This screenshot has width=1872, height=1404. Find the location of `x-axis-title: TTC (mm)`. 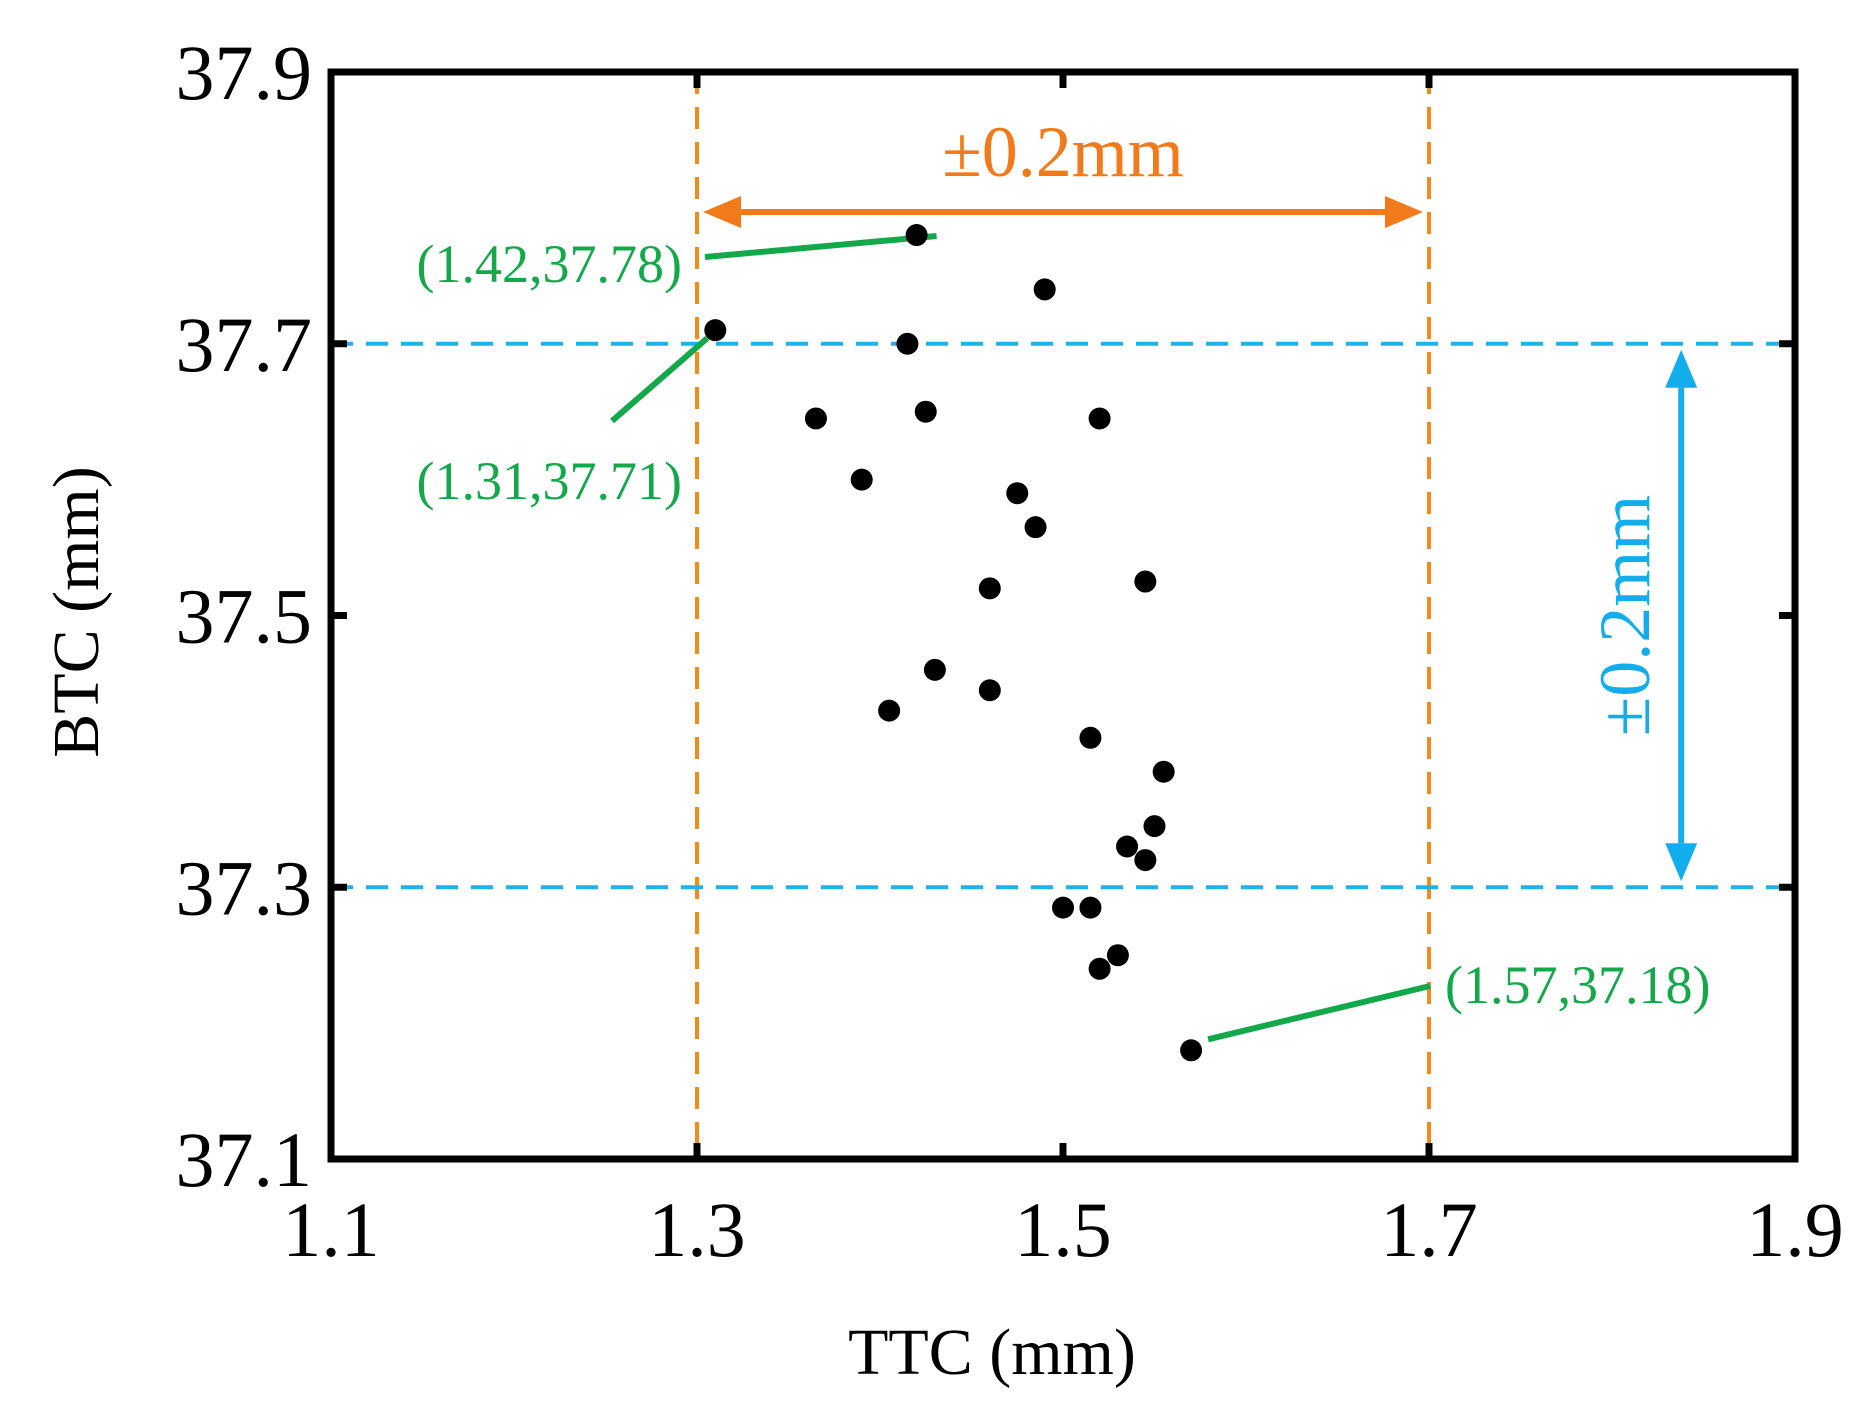

x-axis-title: TTC (mm) is located at coordinates (992, 1352).